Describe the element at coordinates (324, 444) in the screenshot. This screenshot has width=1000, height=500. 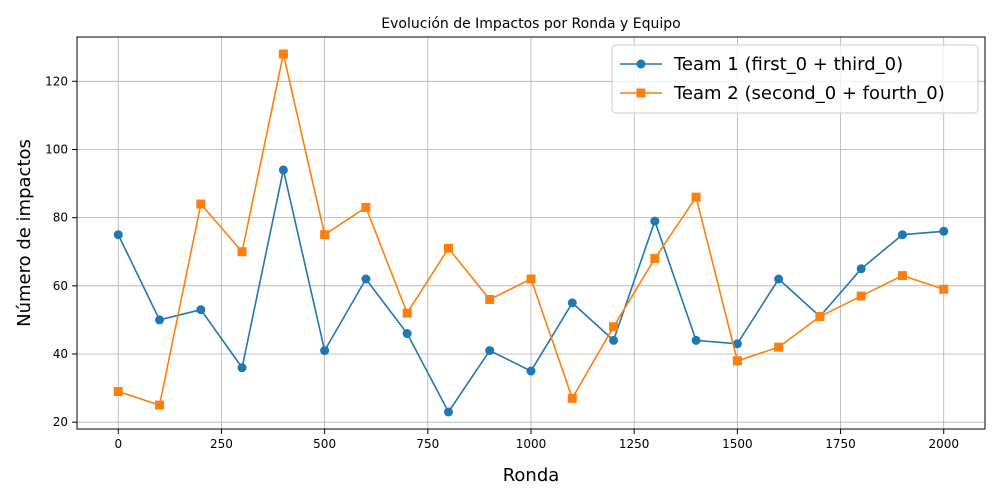
I see `x-tick-label: 500` at that location.